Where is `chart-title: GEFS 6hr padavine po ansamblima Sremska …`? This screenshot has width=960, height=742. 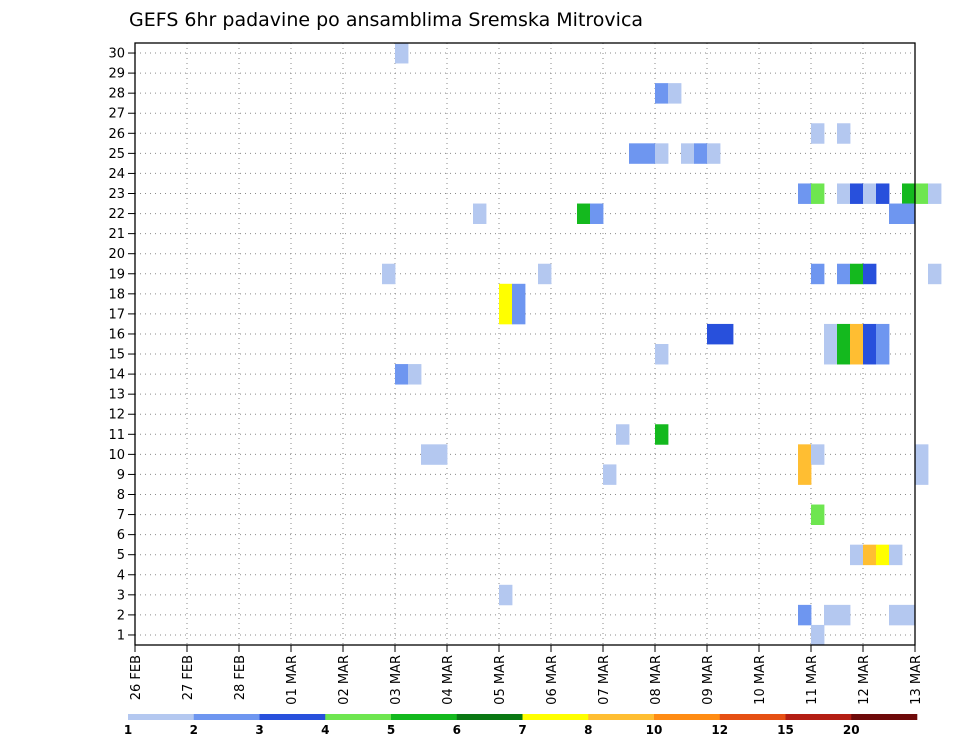
chart-title: GEFS 6hr padavine po ansamblima Sremska … is located at coordinates (386, 20).